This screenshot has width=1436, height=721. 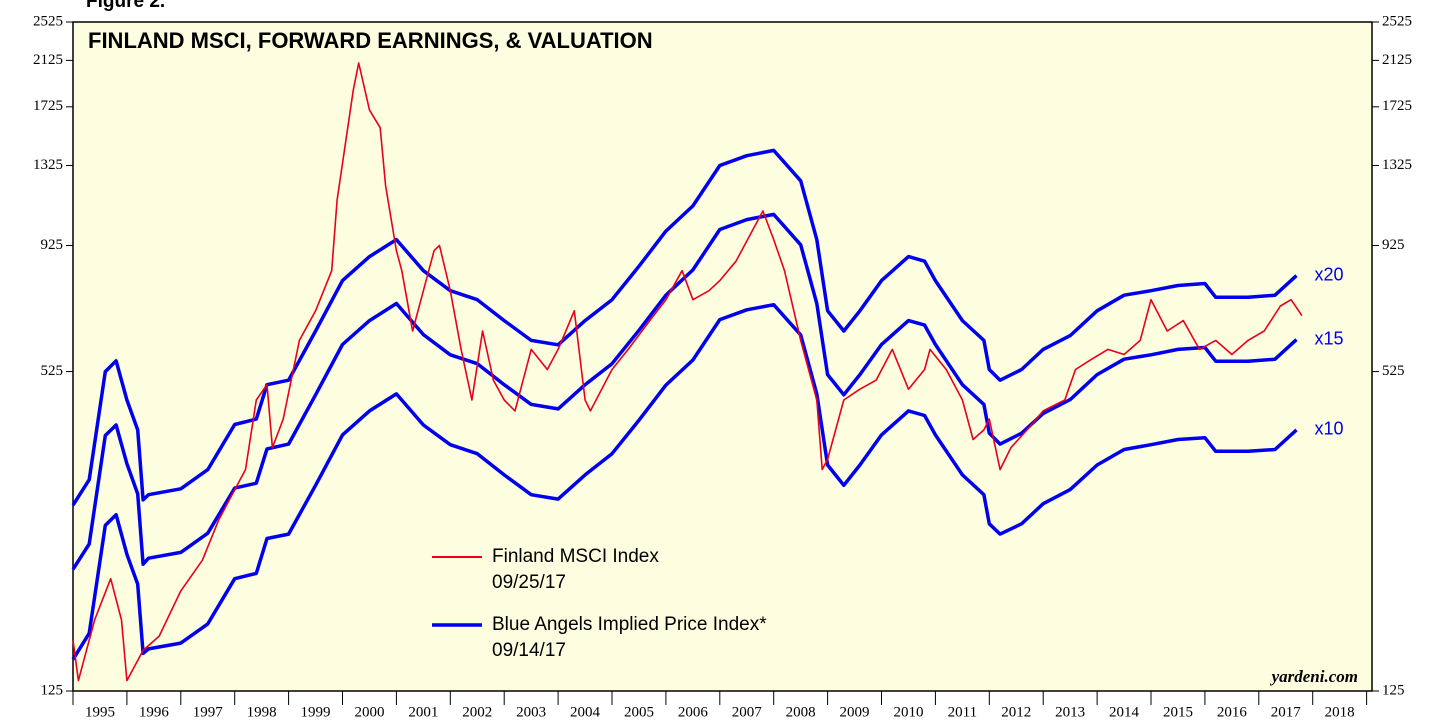 What do you see at coordinates (1397, 106) in the screenshot?
I see `y2-tick-label: 1725` at bounding box center [1397, 106].